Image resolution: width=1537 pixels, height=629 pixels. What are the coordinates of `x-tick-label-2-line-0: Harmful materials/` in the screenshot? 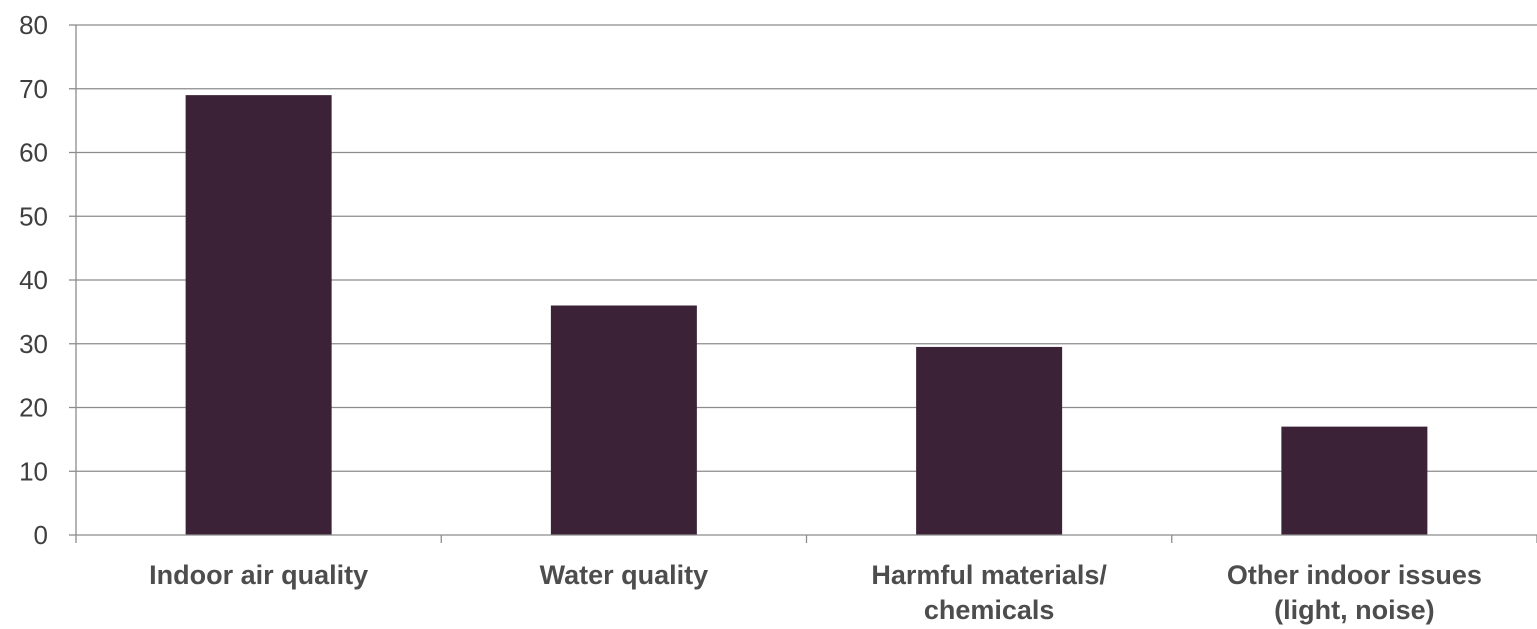 It's located at (989, 575).